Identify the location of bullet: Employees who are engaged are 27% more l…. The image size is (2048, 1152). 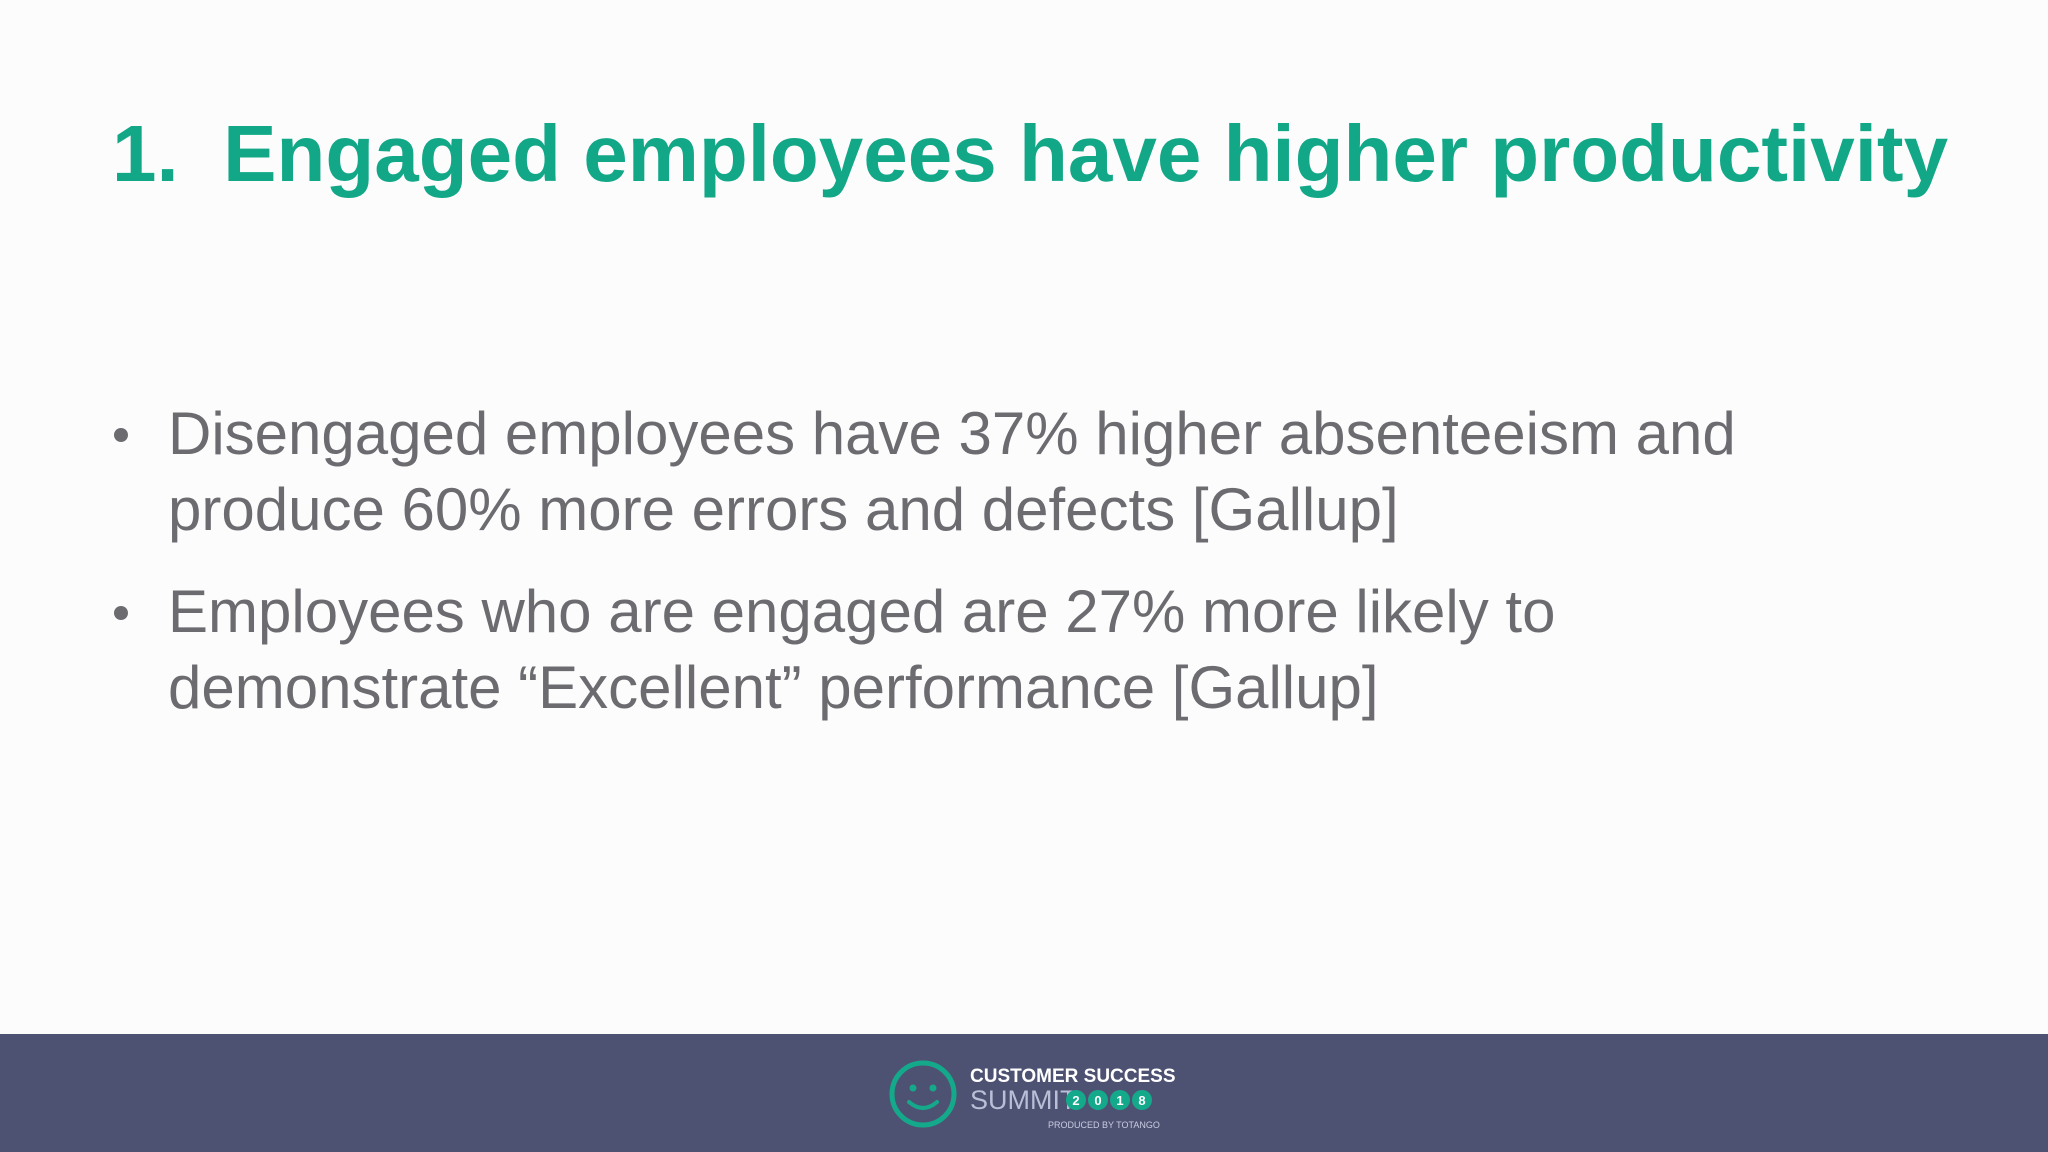
(990, 650).